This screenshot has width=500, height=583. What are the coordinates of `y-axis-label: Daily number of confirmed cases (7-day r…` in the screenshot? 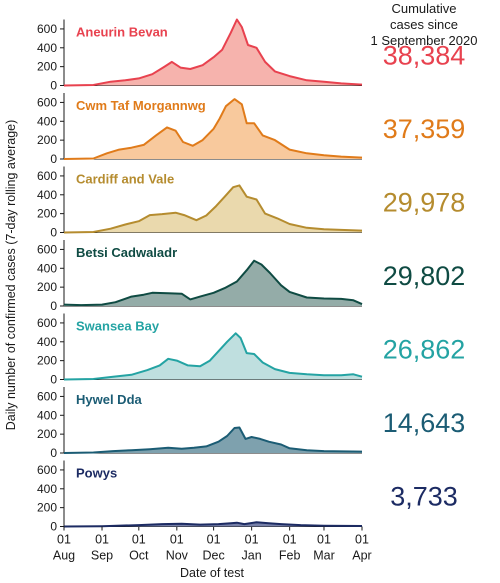 It's located at (11, 275).